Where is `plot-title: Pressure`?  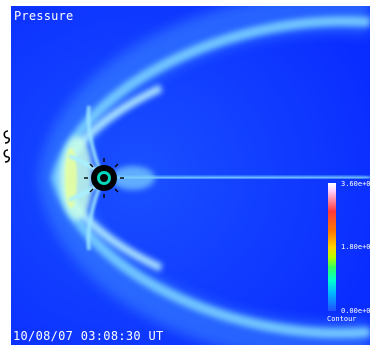
plot-title: Pressure is located at coordinates (44, 16).